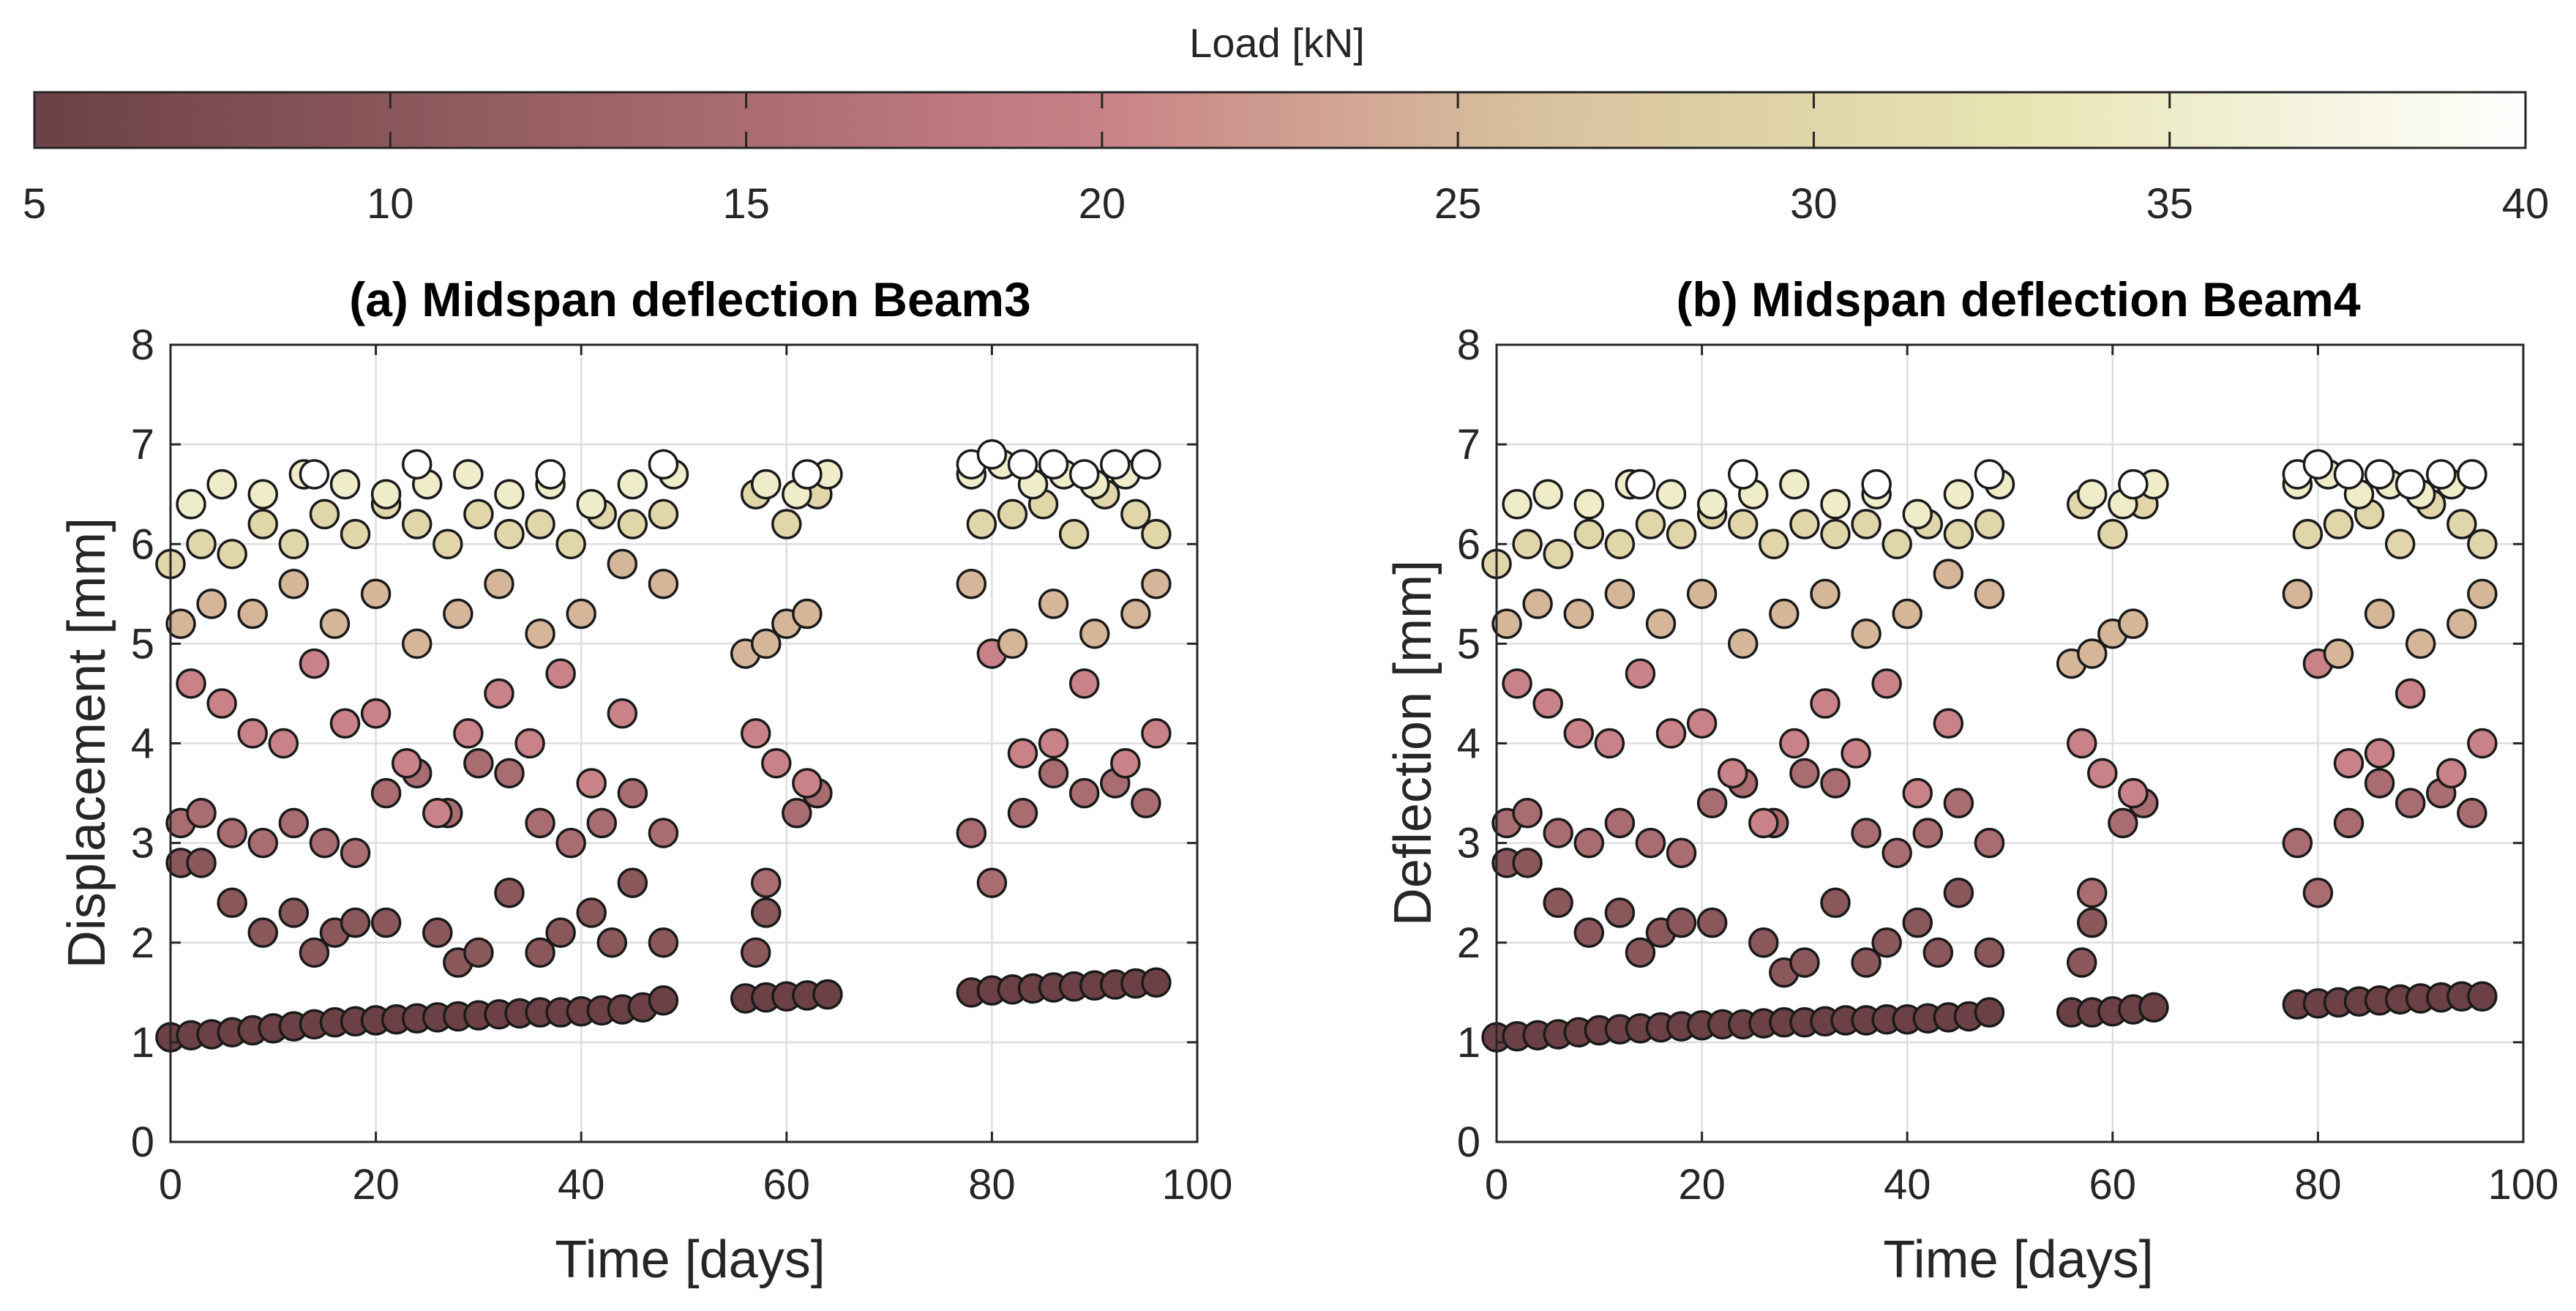  What do you see at coordinates (1277, 43) in the screenshot?
I see `colorbar-label: Load [kN]` at bounding box center [1277, 43].